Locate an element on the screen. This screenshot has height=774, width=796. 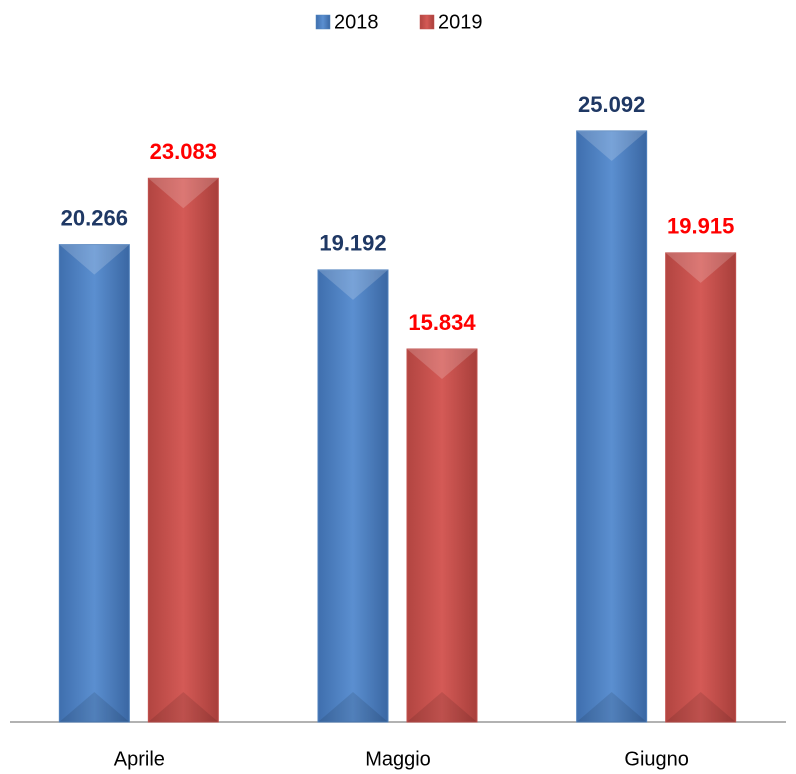
x-tick-label: Aprile is located at coordinates (139, 759).